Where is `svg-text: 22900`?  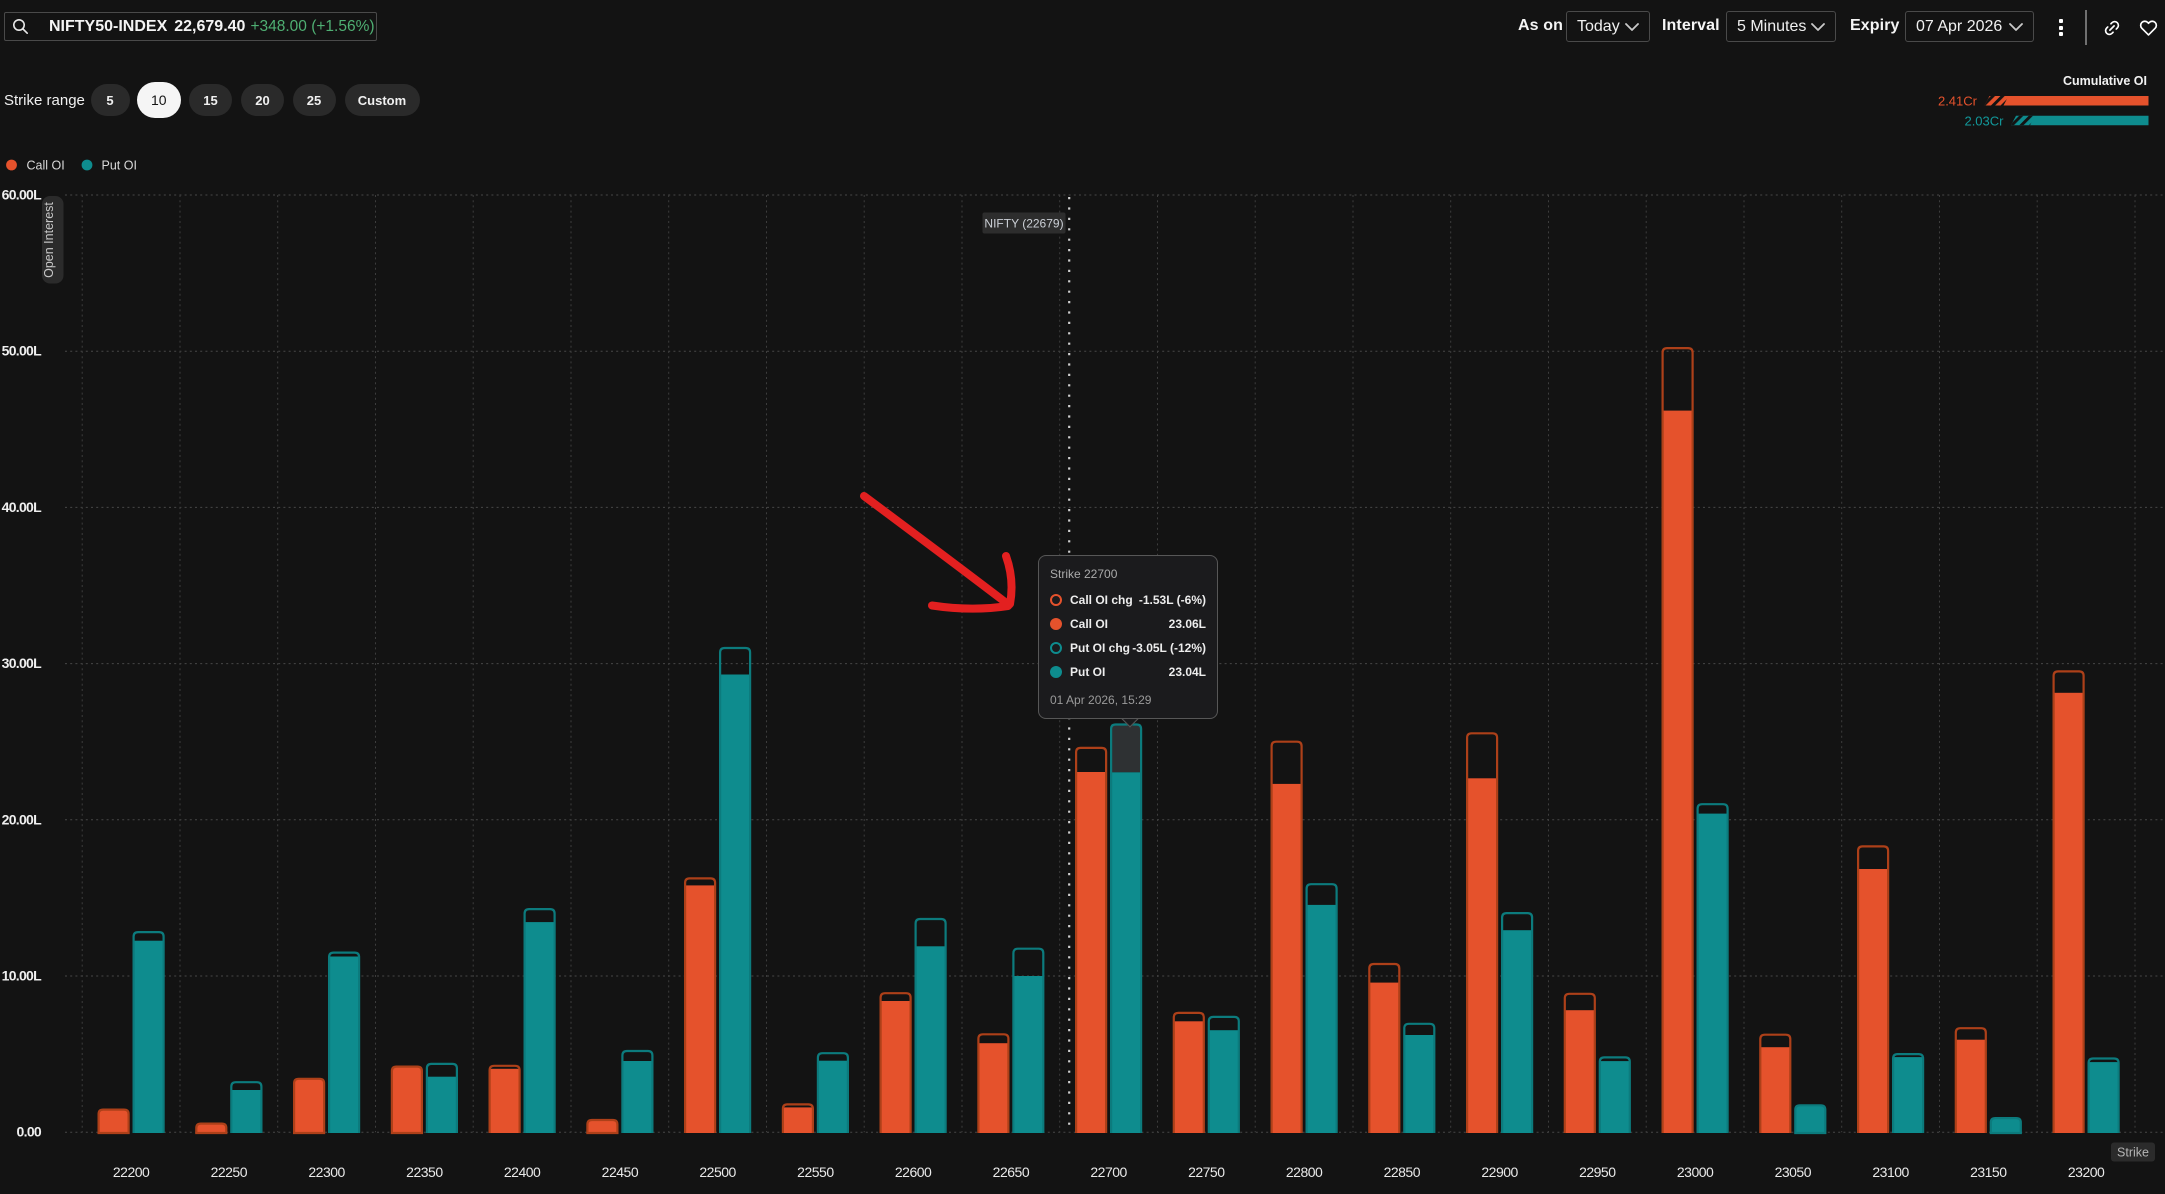
svg-text: 22900 is located at coordinates (1499, 1172).